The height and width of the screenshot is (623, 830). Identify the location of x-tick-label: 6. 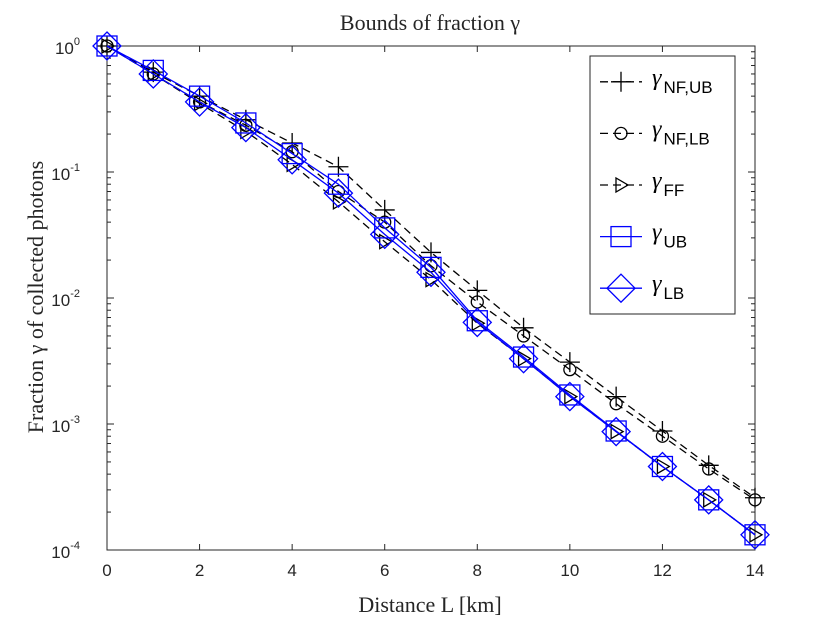
(384, 570).